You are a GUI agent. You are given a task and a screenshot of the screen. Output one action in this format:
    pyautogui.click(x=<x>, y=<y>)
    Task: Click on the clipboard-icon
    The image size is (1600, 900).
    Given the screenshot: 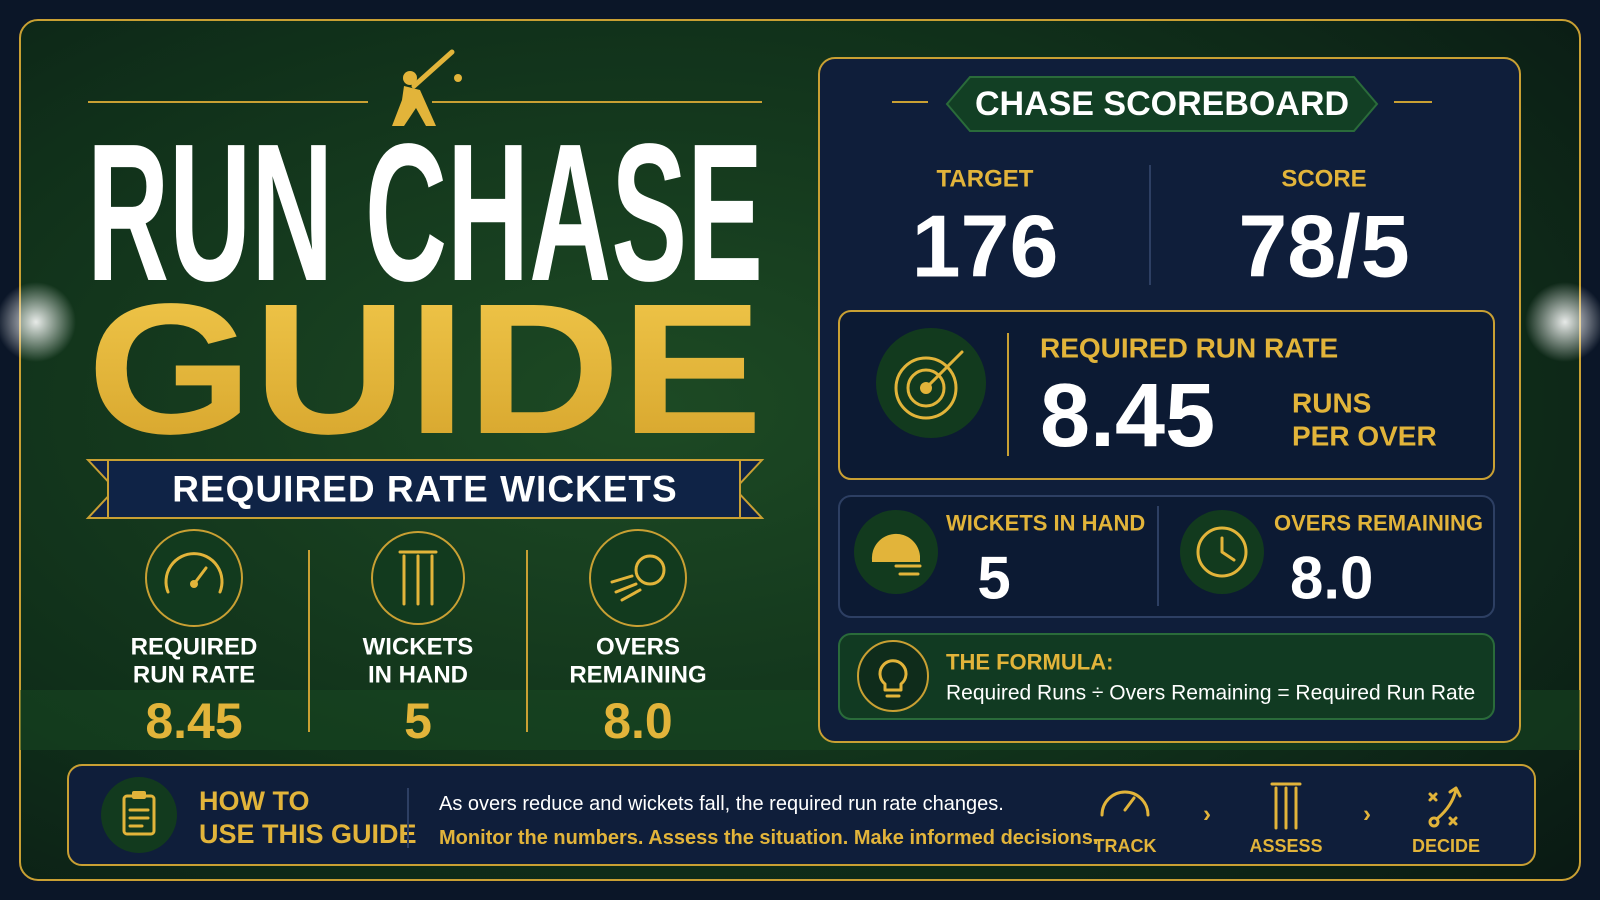 What is the action you would take?
    pyautogui.click(x=139, y=815)
    